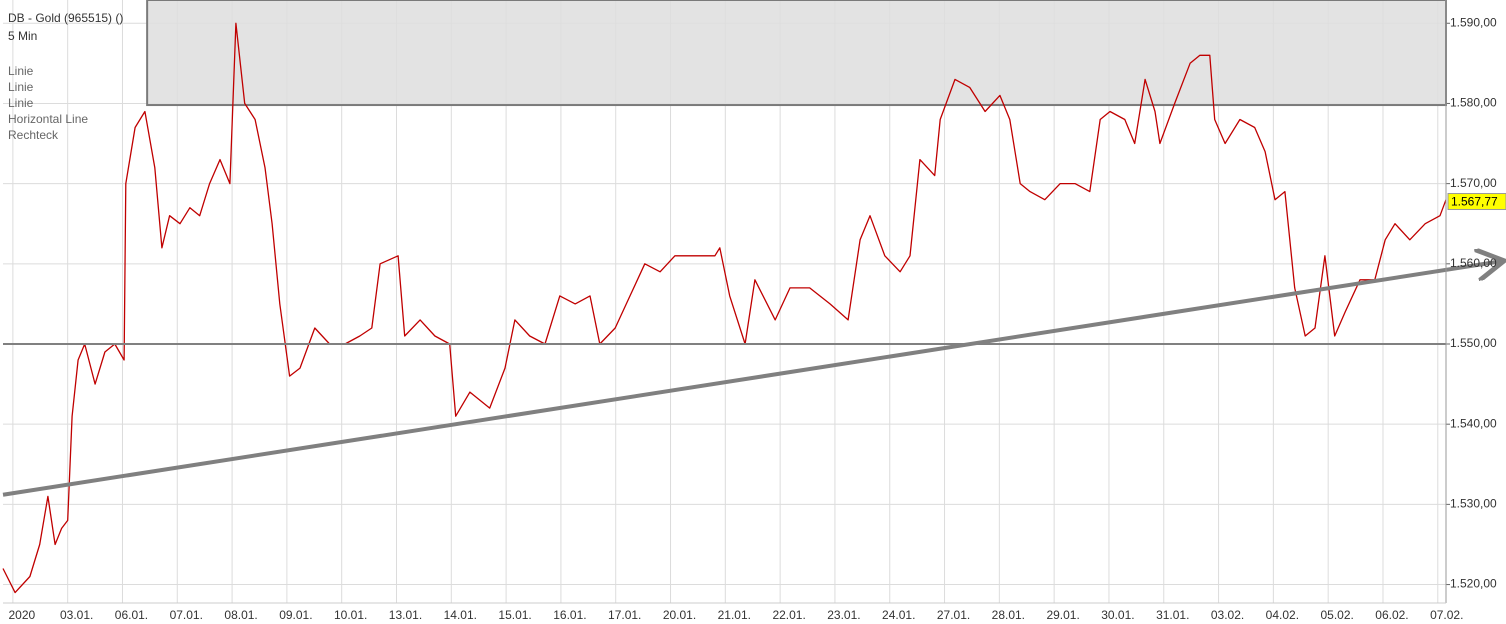 The width and height of the screenshot is (1506, 624). What do you see at coordinates (48, 119) in the screenshot?
I see `drawing-label: Horizontal Line` at bounding box center [48, 119].